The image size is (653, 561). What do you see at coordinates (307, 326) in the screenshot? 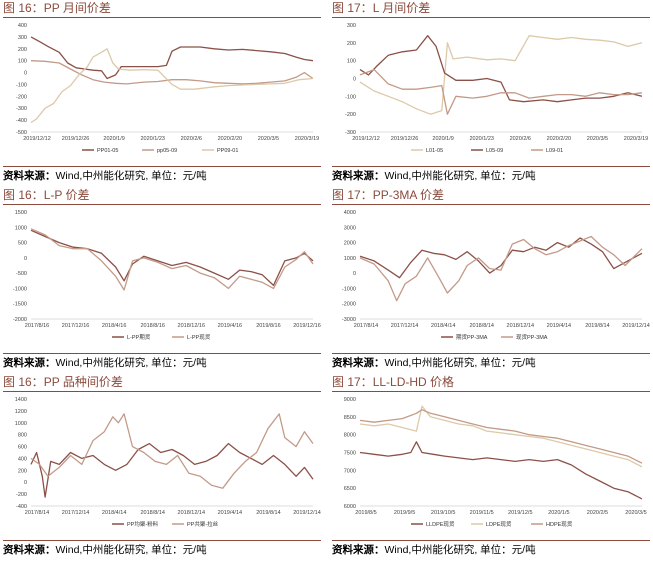
I see `x-tick-label: 2019/12/16` at bounding box center [307, 326].